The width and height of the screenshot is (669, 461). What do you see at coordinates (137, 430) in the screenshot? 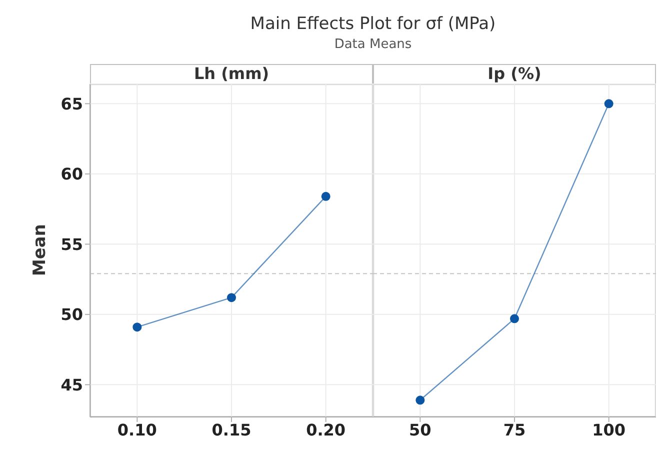
I see `x-tick-label: 0.10` at bounding box center [137, 430].